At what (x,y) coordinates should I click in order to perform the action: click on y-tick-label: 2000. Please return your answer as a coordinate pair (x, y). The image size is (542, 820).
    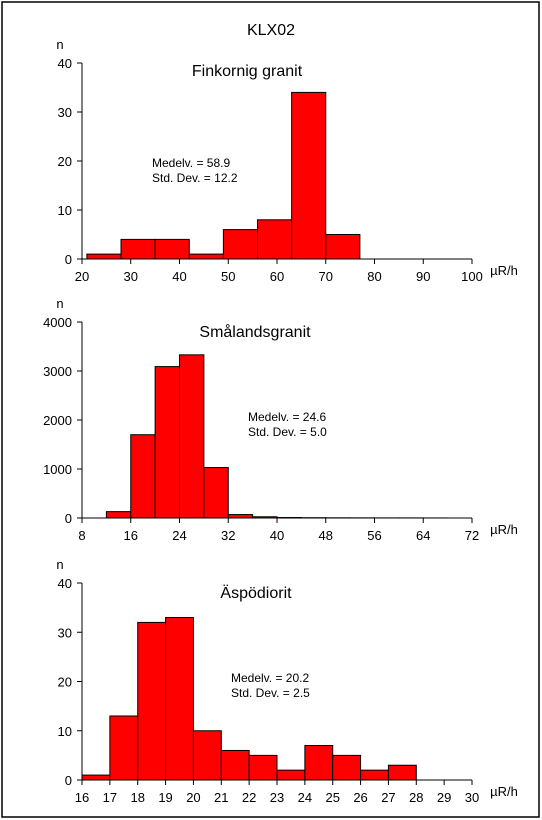
    Looking at the image, I should click on (57, 420).